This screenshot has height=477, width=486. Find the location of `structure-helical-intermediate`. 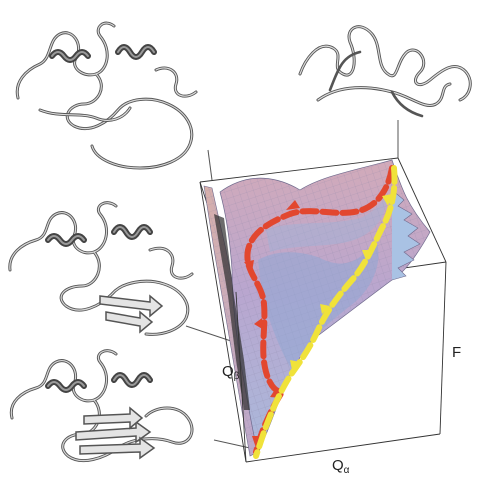

structure-helical-intermediate is located at coordinates (106, 95).